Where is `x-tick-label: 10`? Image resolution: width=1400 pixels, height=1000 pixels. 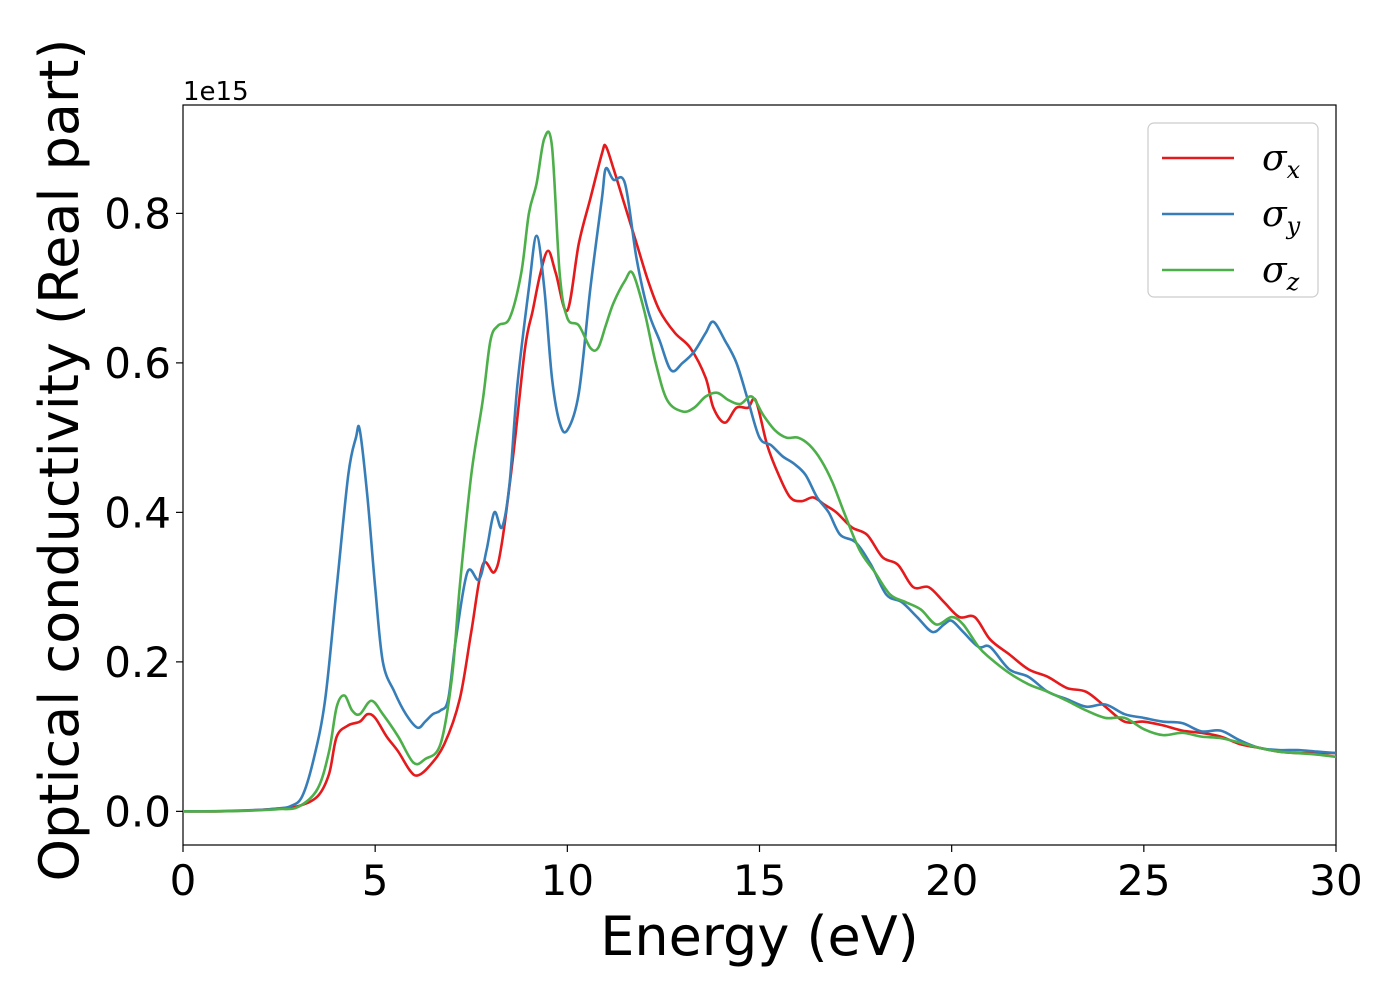 x-tick-label: 10 is located at coordinates (567, 880).